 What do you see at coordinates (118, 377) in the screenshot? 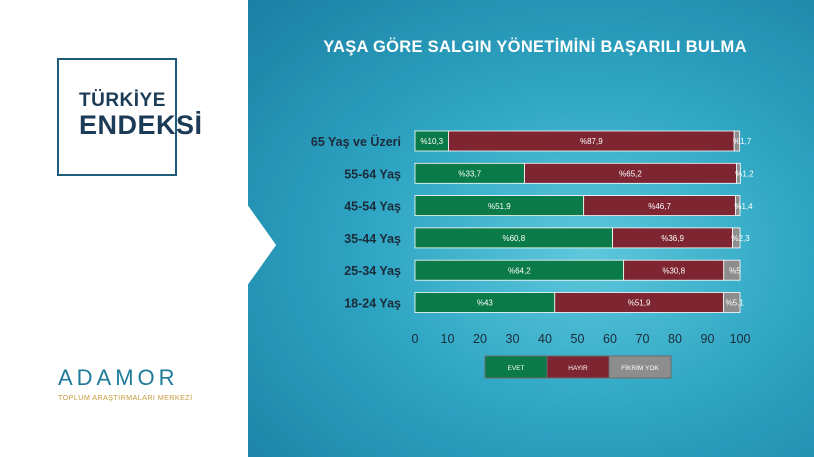
I see `adamor-logo-name: ADAMOR` at bounding box center [118, 377].